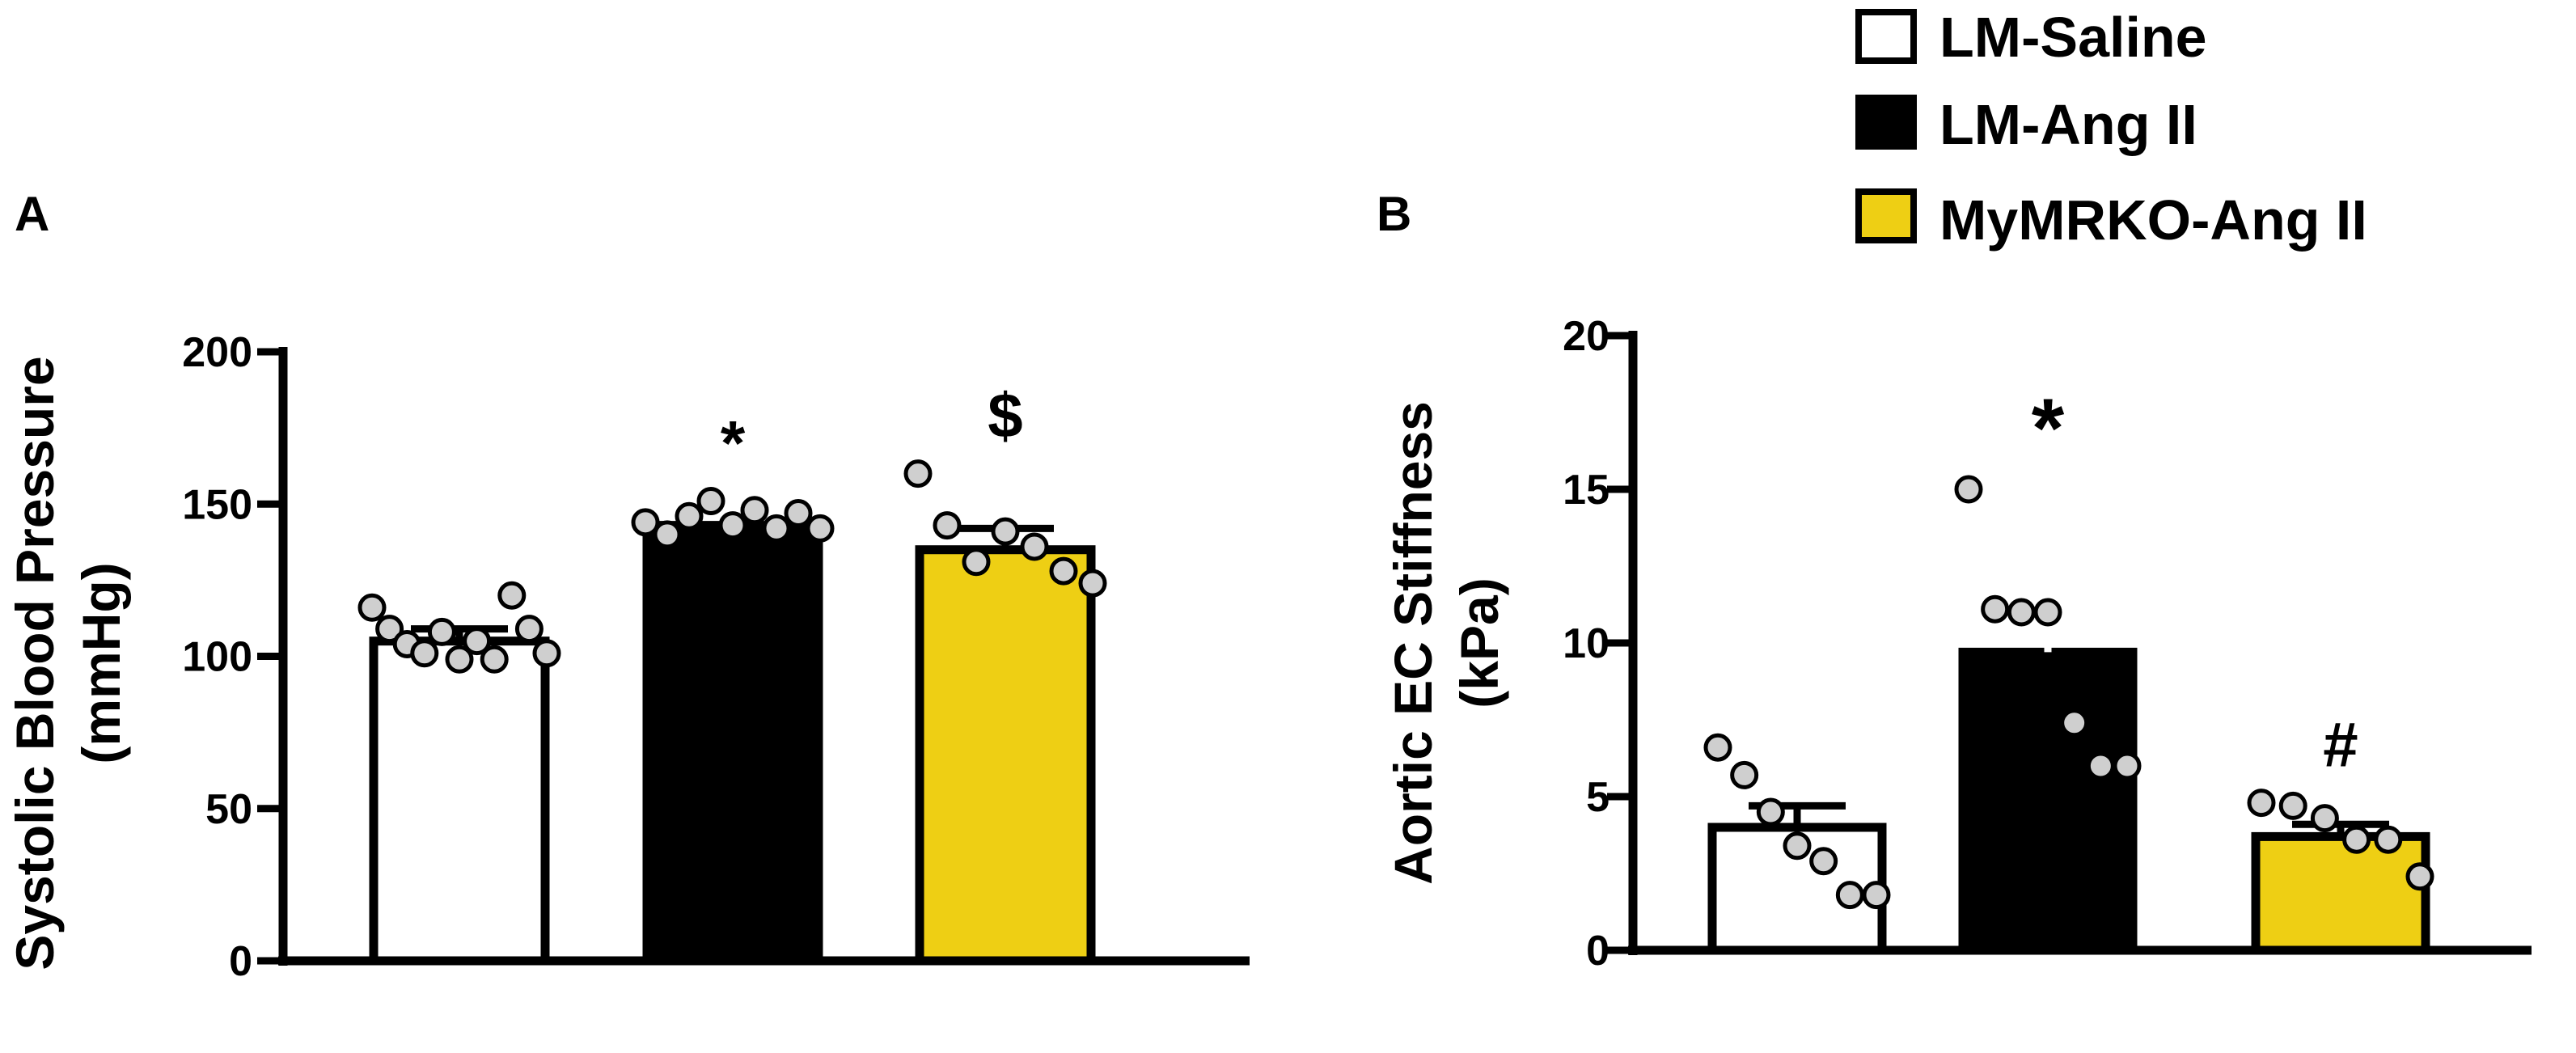 This screenshot has width=2576, height=1053. Describe the element at coordinates (1479, 642) in the screenshot. I see `y-axis-title-b-line-2: (kPa)` at that location.